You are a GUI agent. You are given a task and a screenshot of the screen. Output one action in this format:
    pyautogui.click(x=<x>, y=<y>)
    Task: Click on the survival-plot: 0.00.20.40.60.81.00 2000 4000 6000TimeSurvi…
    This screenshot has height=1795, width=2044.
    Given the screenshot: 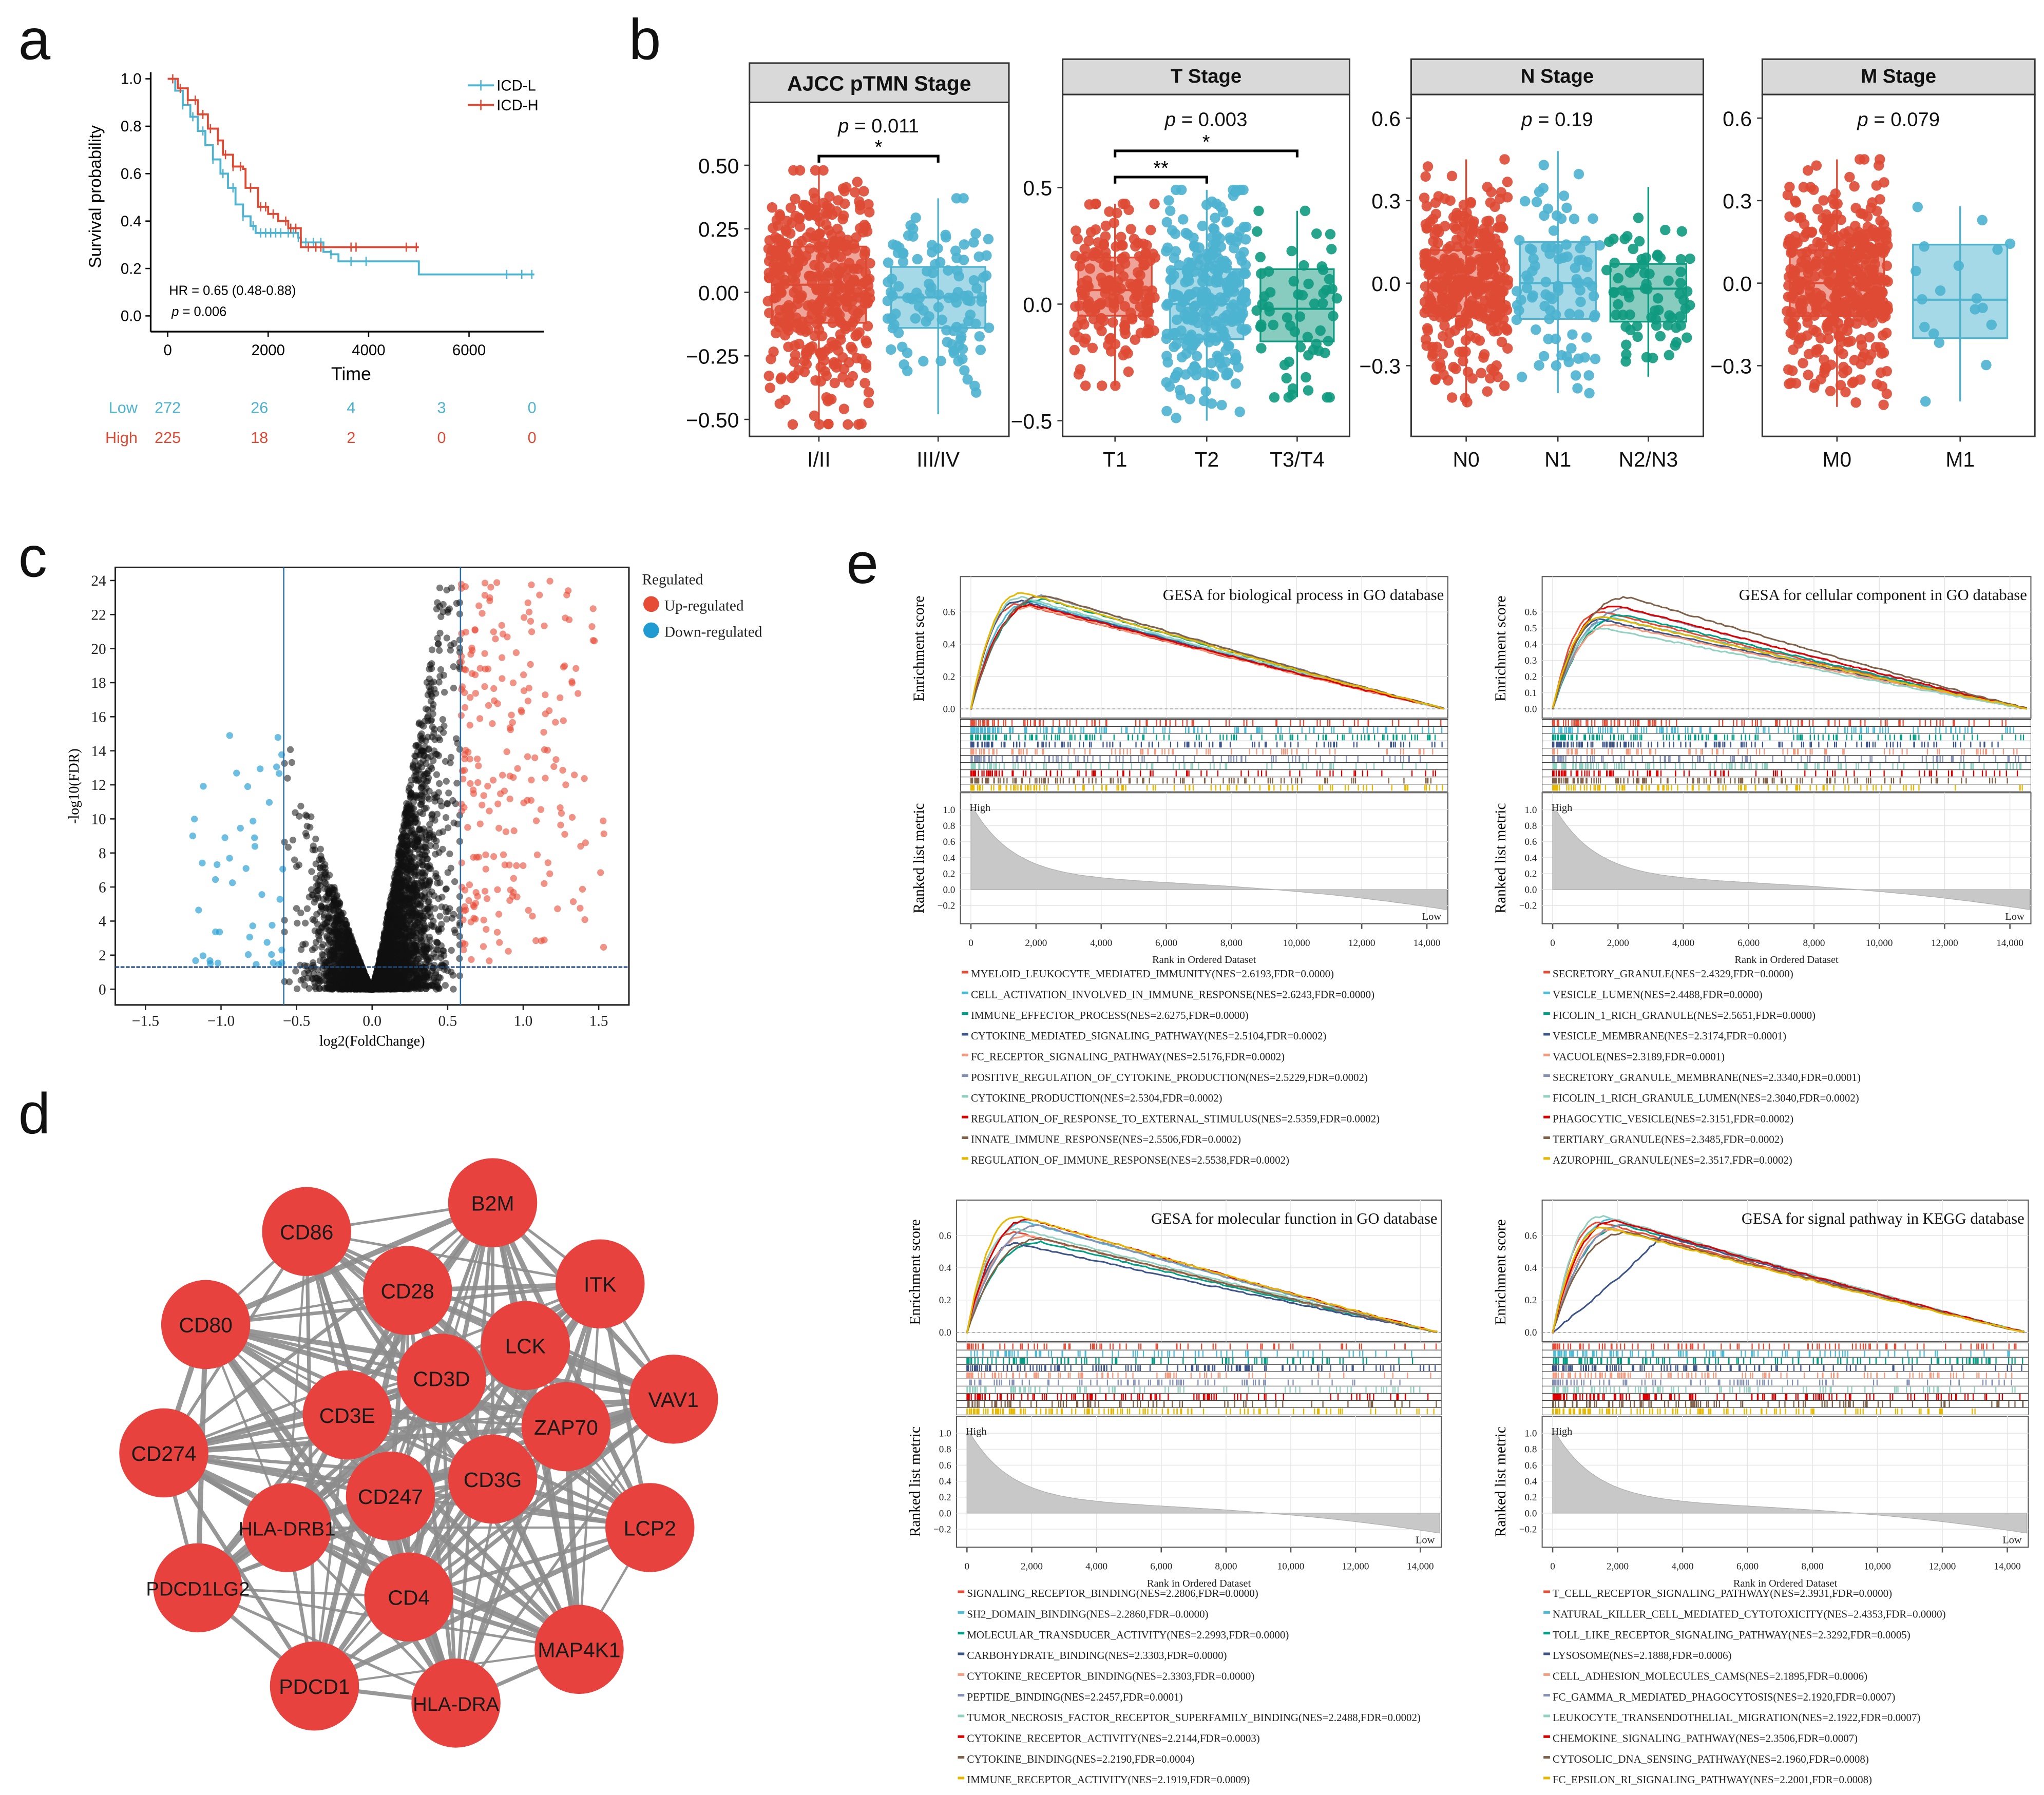 What is the action you would take?
    pyautogui.click(x=315, y=259)
    